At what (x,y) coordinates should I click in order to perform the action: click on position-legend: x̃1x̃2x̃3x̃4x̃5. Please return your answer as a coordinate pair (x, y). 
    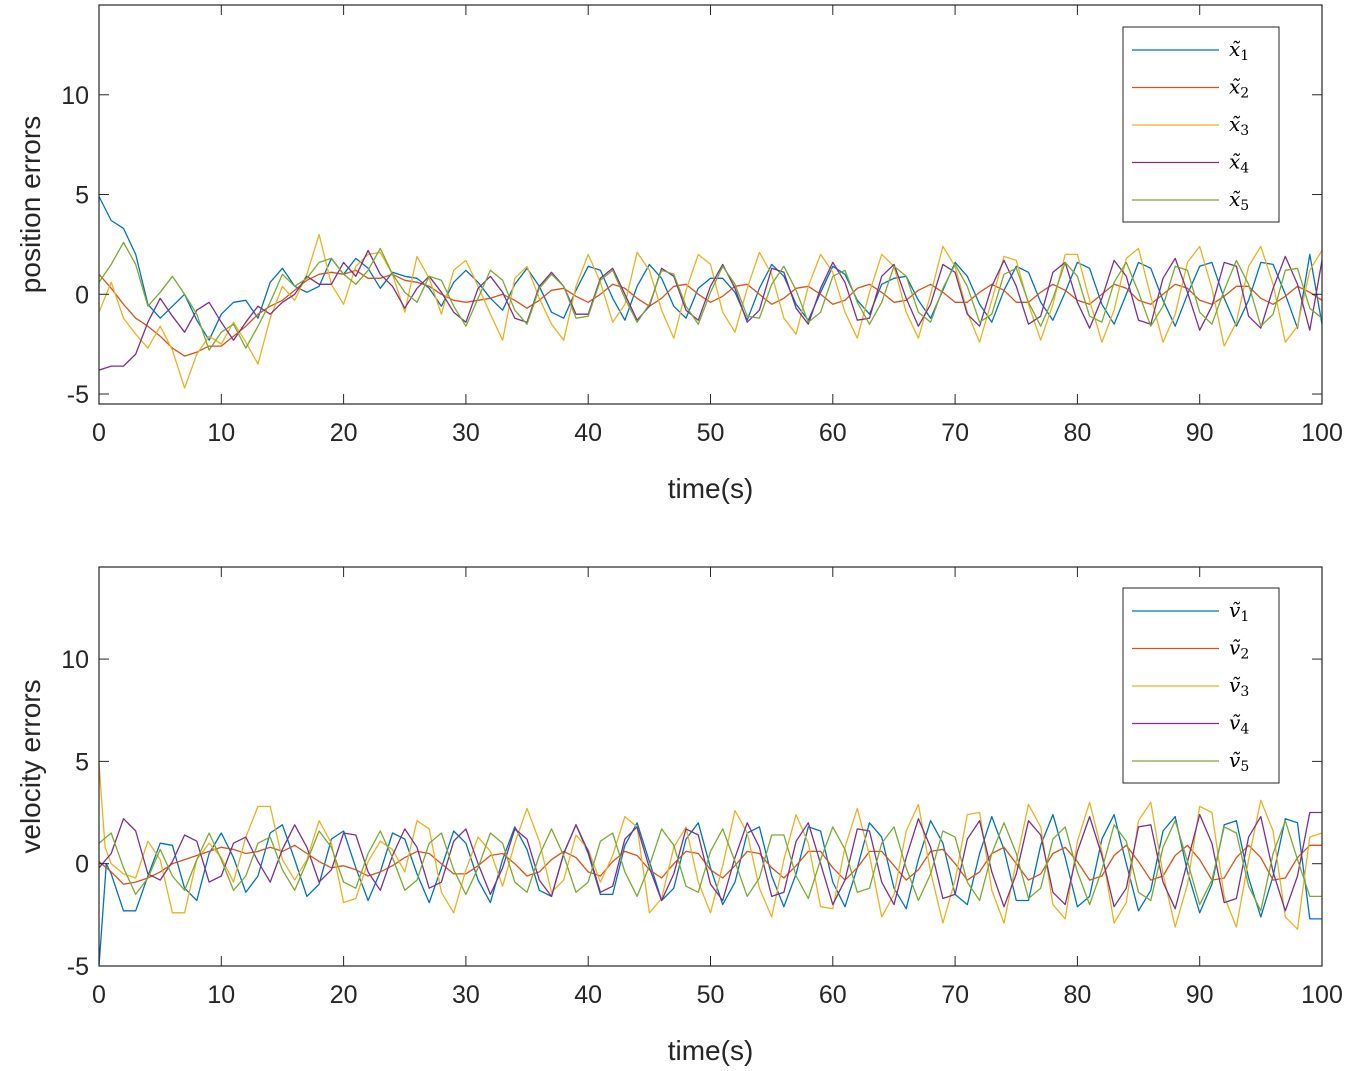
    Looking at the image, I should click on (1201, 124).